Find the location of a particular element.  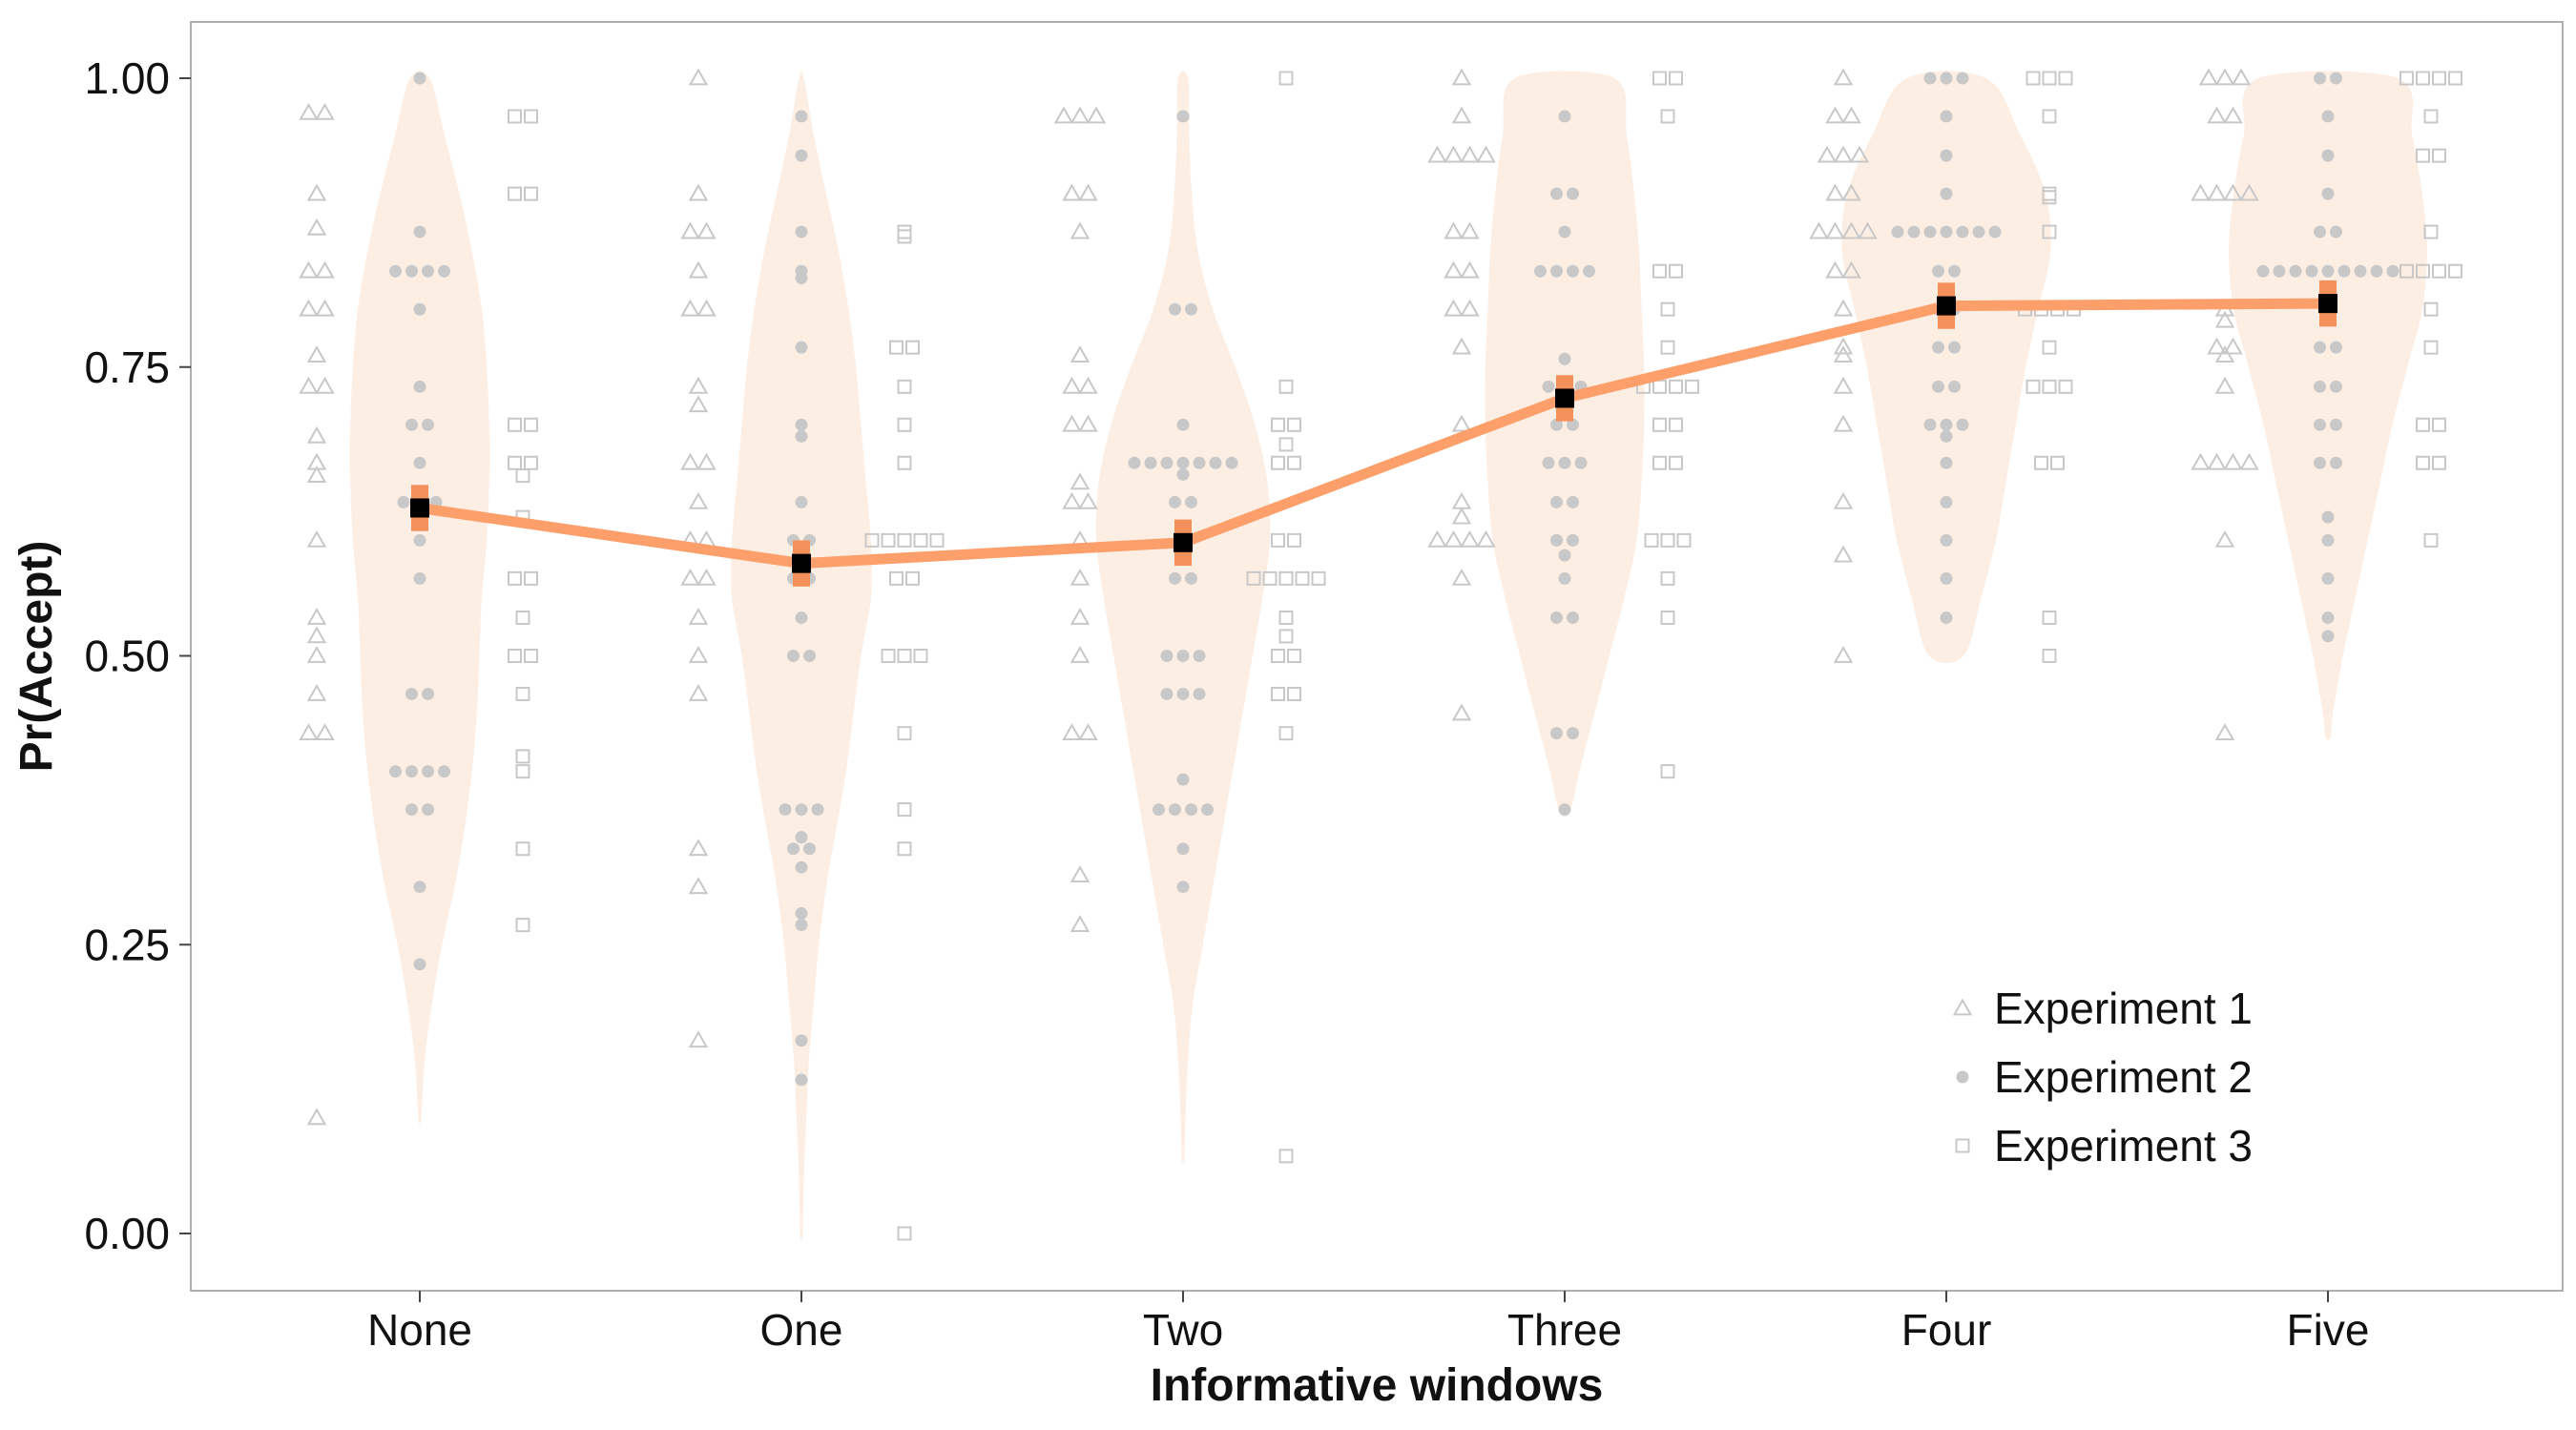

legend-label: Experiment 1 is located at coordinates (2123, 1008).